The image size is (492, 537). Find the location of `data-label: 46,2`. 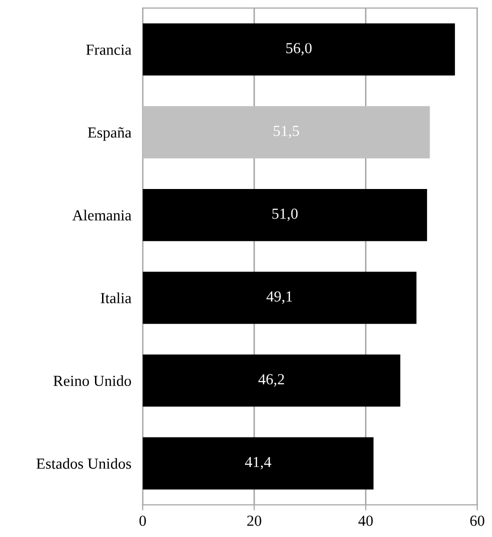

data-label: 46,2 is located at coordinates (271, 380).